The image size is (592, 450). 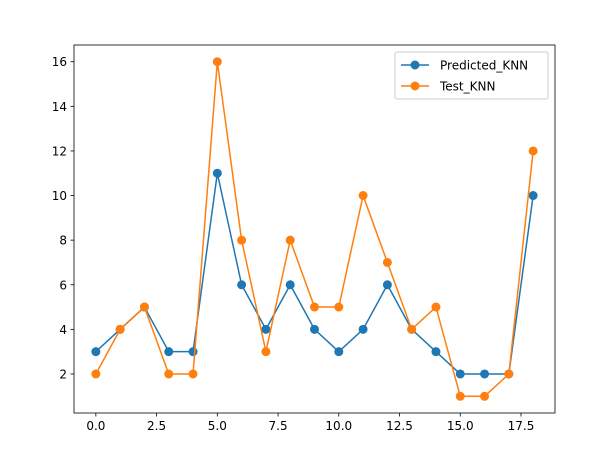 I want to click on legend: Predicted_KNN Test_KNN, so click(x=471, y=75).